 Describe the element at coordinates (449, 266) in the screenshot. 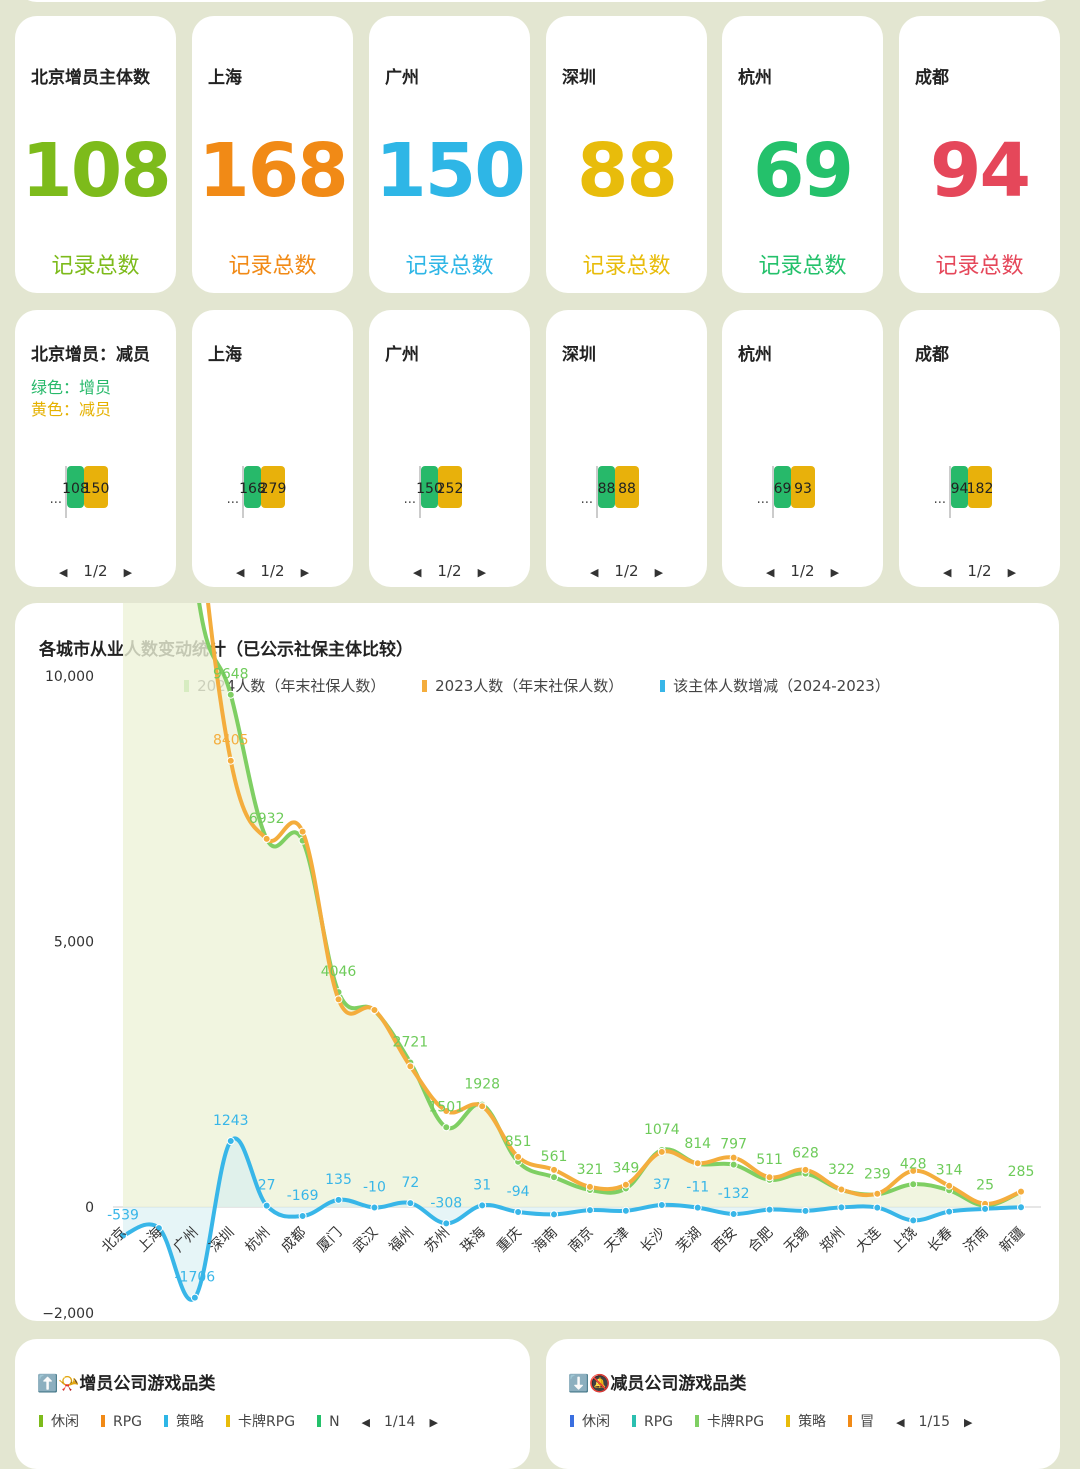

I see `stat-subtitle: 记录总数` at that location.